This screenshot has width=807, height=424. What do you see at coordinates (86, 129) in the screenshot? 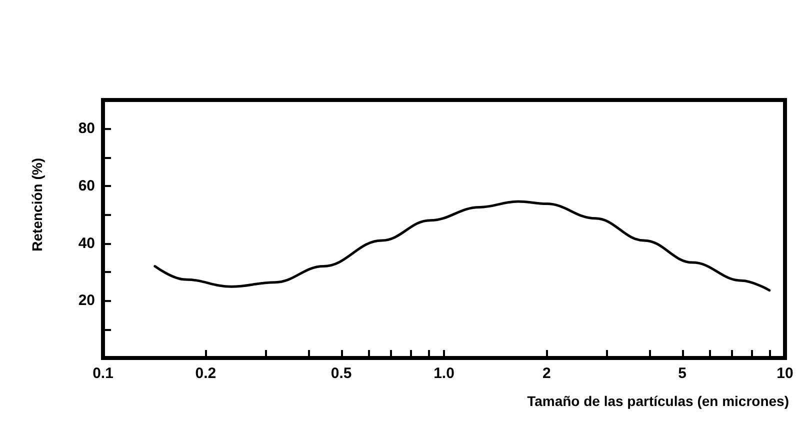
I see `y-tick-label: 80` at bounding box center [86, 129].